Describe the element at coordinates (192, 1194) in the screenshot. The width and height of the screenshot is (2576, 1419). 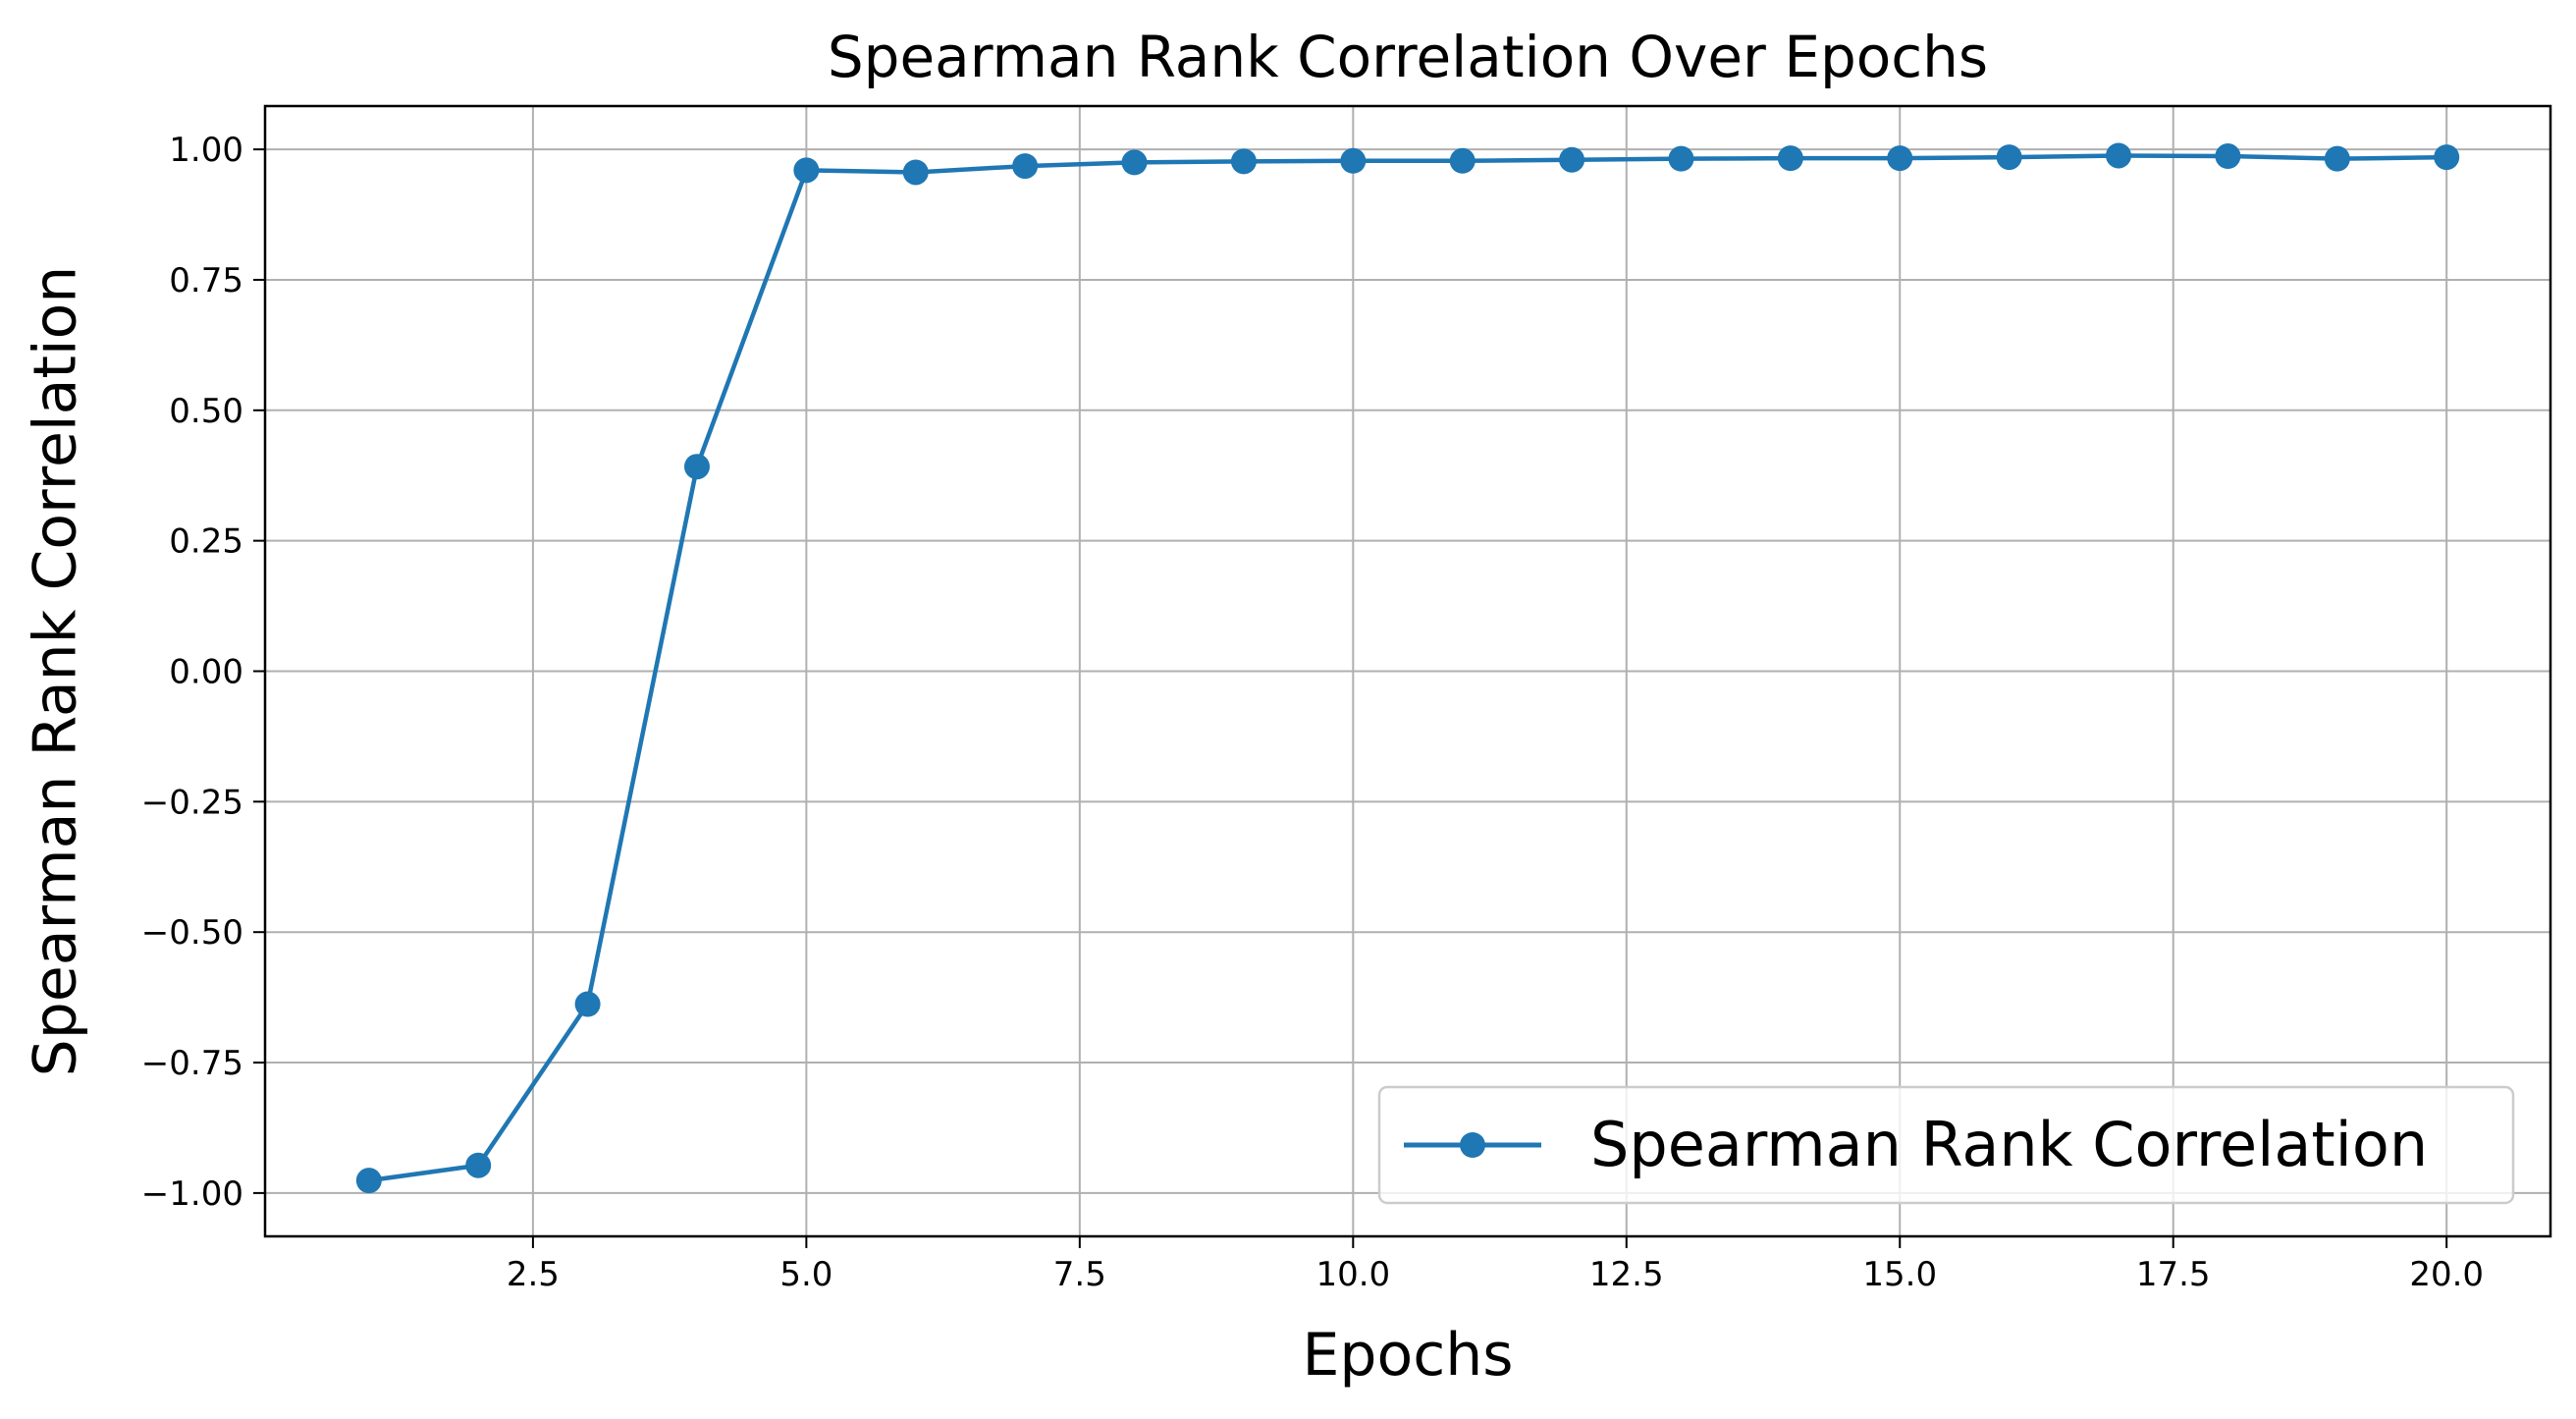
I see `y-tick-label: −1.00` at that location.